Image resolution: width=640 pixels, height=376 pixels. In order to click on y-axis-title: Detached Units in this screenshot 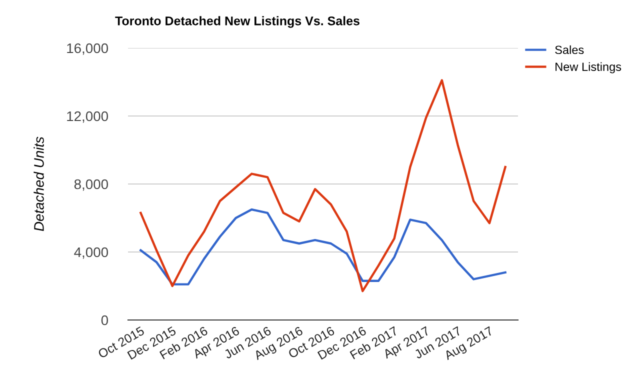, I will do `click(39, 184)`.